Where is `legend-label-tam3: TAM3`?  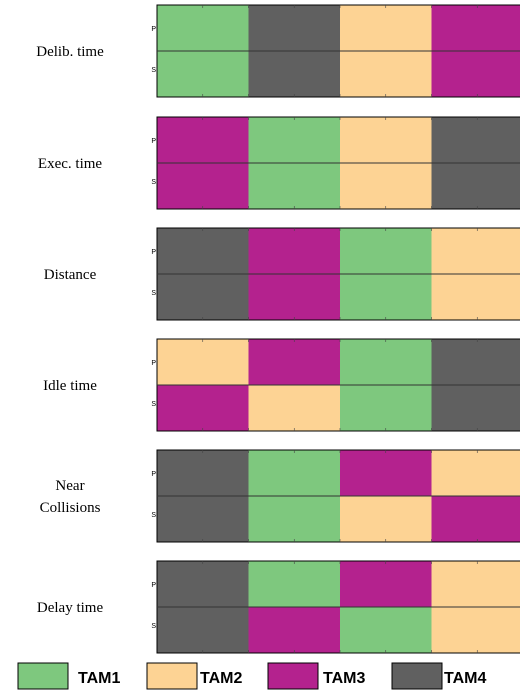 legend-label-tam3: TAM3 is located at coordinates (344, 678).